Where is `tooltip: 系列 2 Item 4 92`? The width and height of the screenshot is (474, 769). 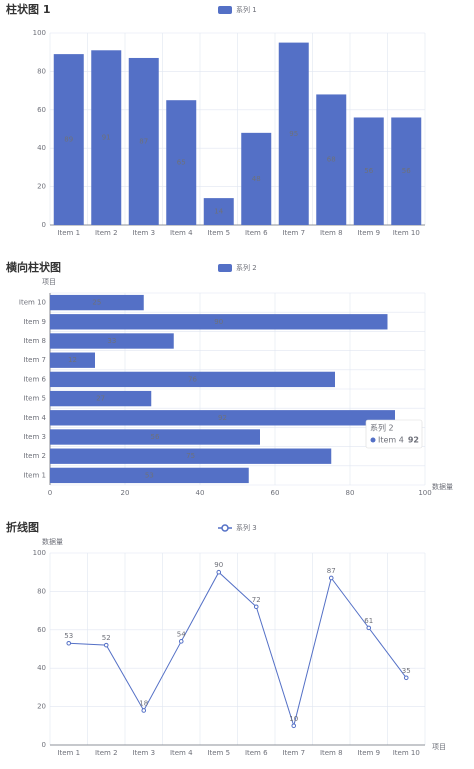 tooltip: 系列 2 Item 4 92 is located at coordinates (394, 434).